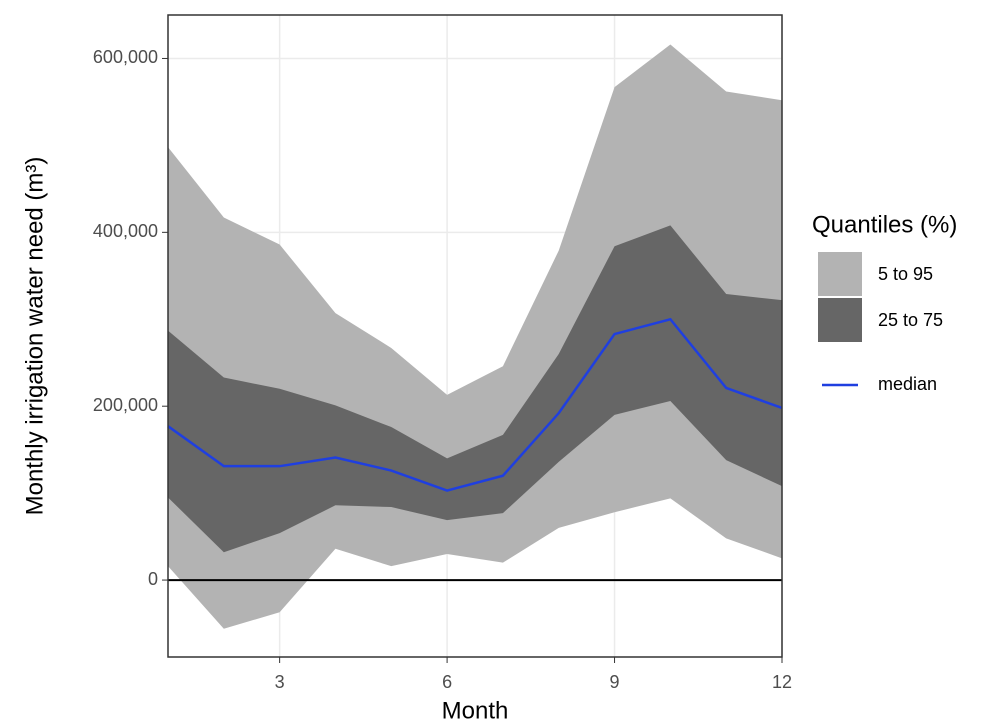 Image resolution: width=1005 pixels, height=726 pixels. I want to click on y-axis-title: Monthly irrigation water need (m³), so click(34, 336).